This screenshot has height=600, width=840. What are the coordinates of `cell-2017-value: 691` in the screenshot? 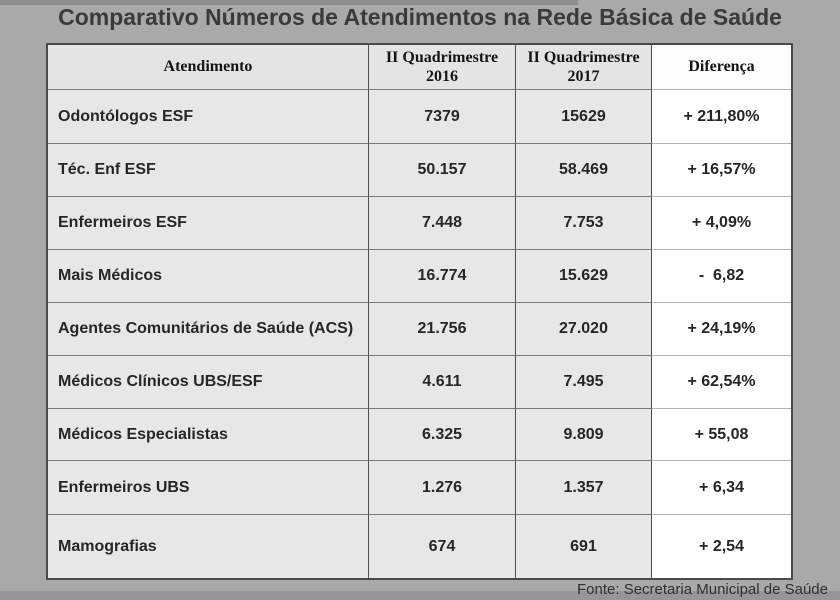 It's located at (584, 546).